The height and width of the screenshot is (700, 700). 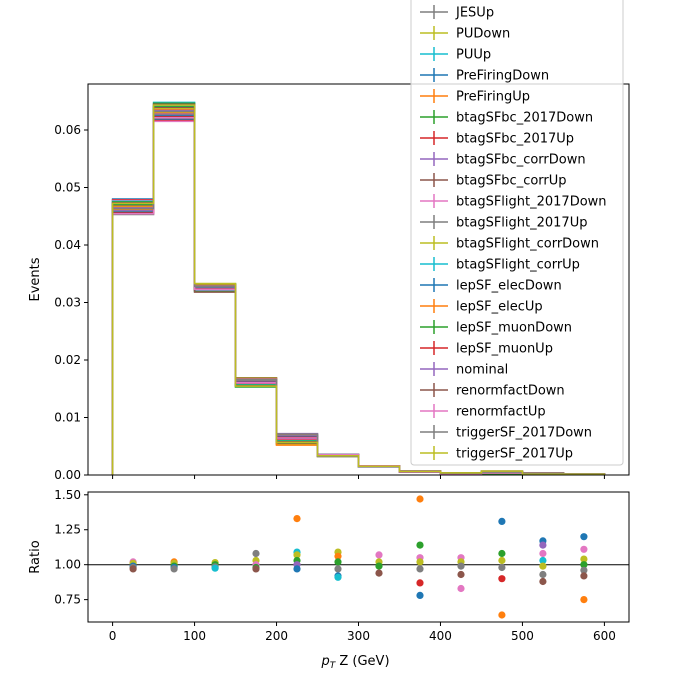 I want to click on legend-label: PUDown, so click(x=483, y=34).